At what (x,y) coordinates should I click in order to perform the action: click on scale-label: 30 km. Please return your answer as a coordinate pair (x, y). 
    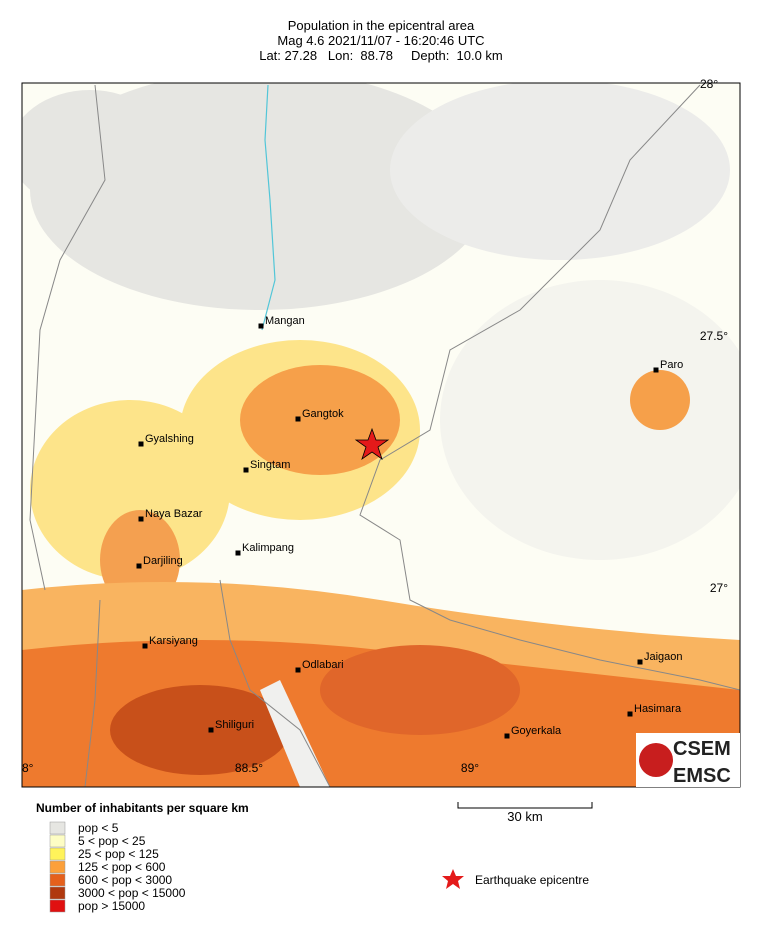
    Looking at the image, I should click on (524, 816).